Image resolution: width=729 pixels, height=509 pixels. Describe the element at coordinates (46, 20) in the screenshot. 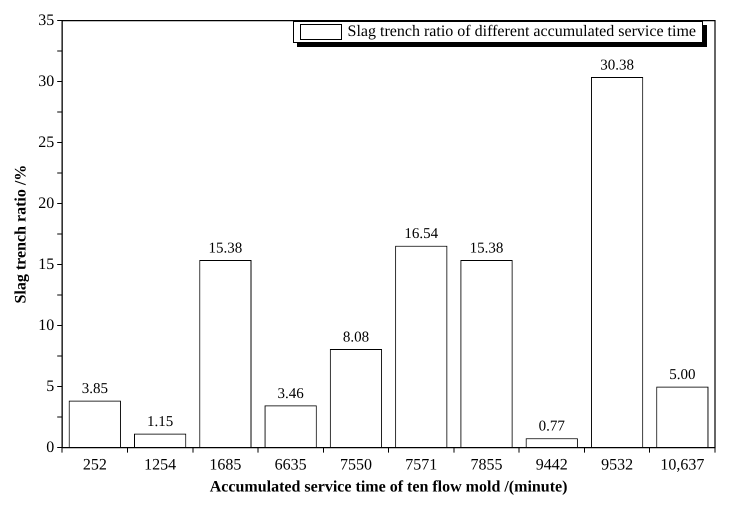

I see `y-tick-label: 35` at that location.